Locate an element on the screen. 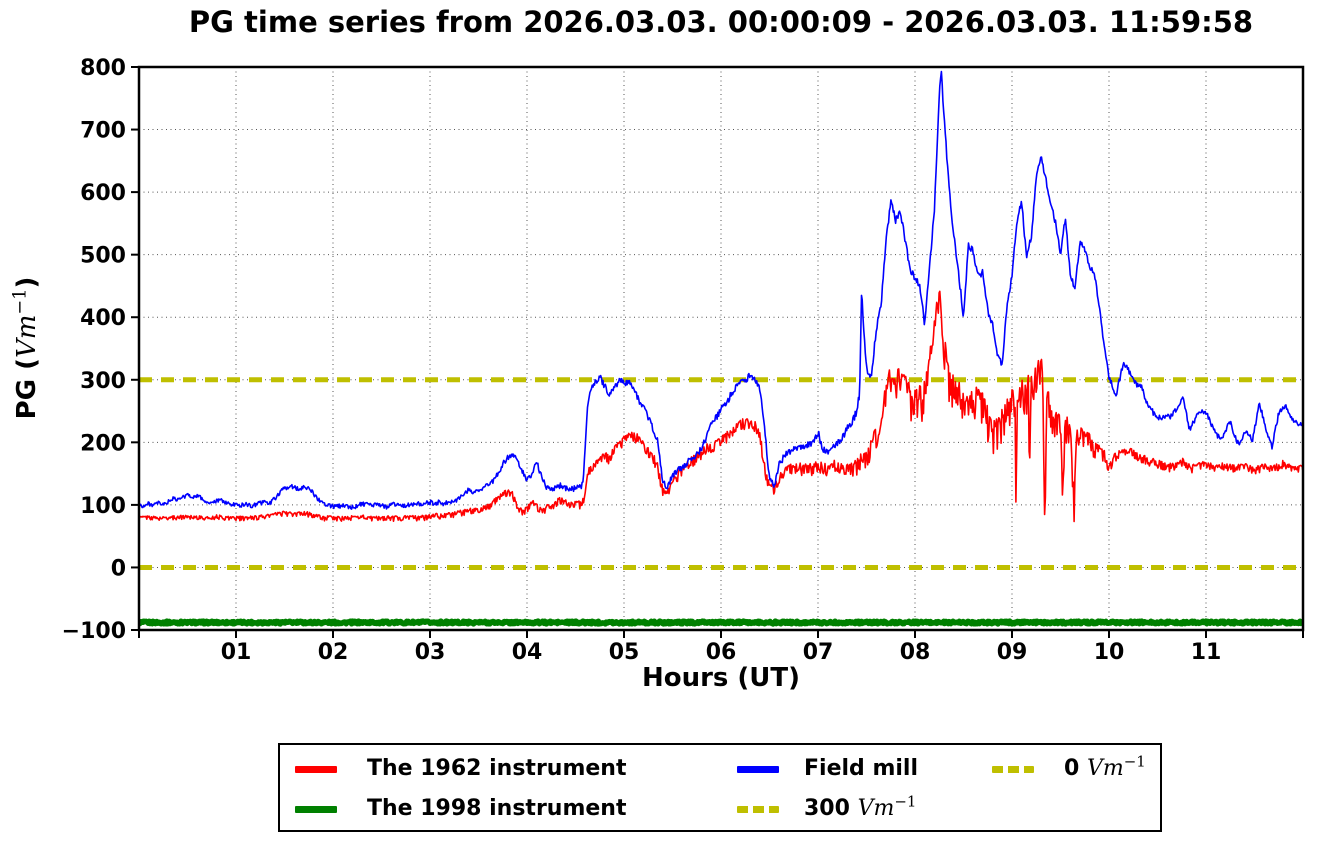 This screenshot has height=844, width=1341. x-tick-label: 04 is located at coordinates (527, 652).